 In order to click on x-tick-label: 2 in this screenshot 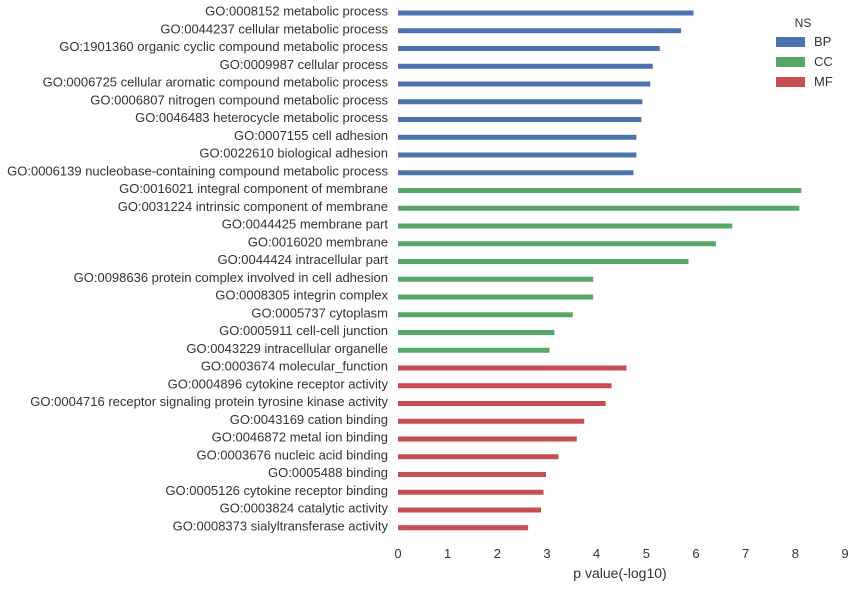, I will do `click(497, 553)`.